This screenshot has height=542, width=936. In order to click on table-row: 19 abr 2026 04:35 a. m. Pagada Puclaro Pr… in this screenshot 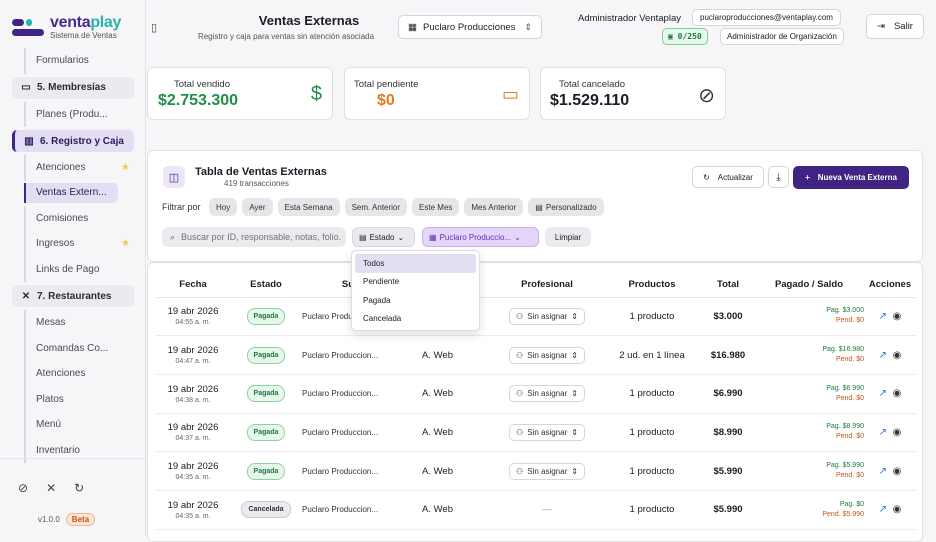, I will do `click(536, 471)`.